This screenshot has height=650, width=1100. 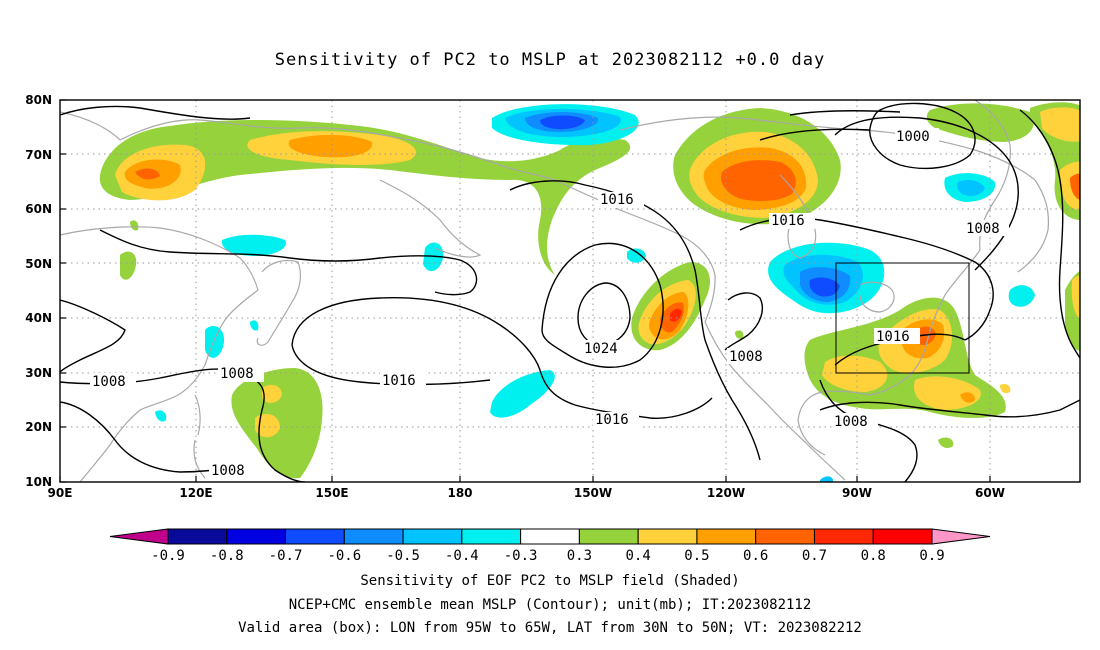 What do you see at coordinates (1075, 297) in the screenshot?
I see `shade-yellow-east-lower` at bounding box center [1075, 297].